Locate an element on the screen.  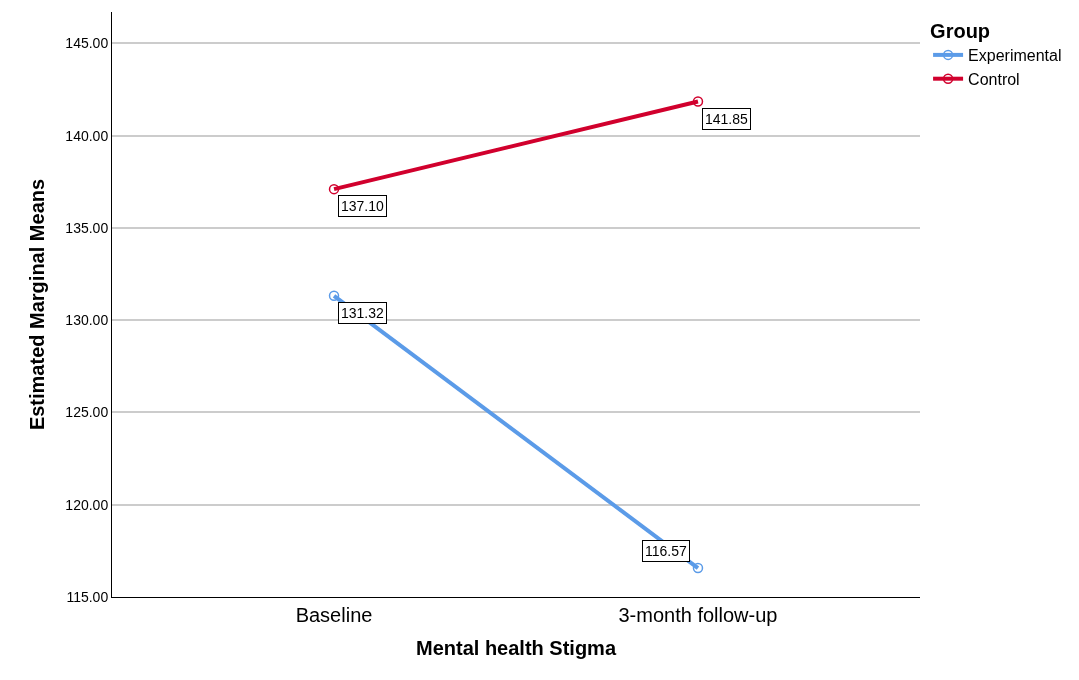
y-tick-label: 120.00 is located at coordinates (87, 504).